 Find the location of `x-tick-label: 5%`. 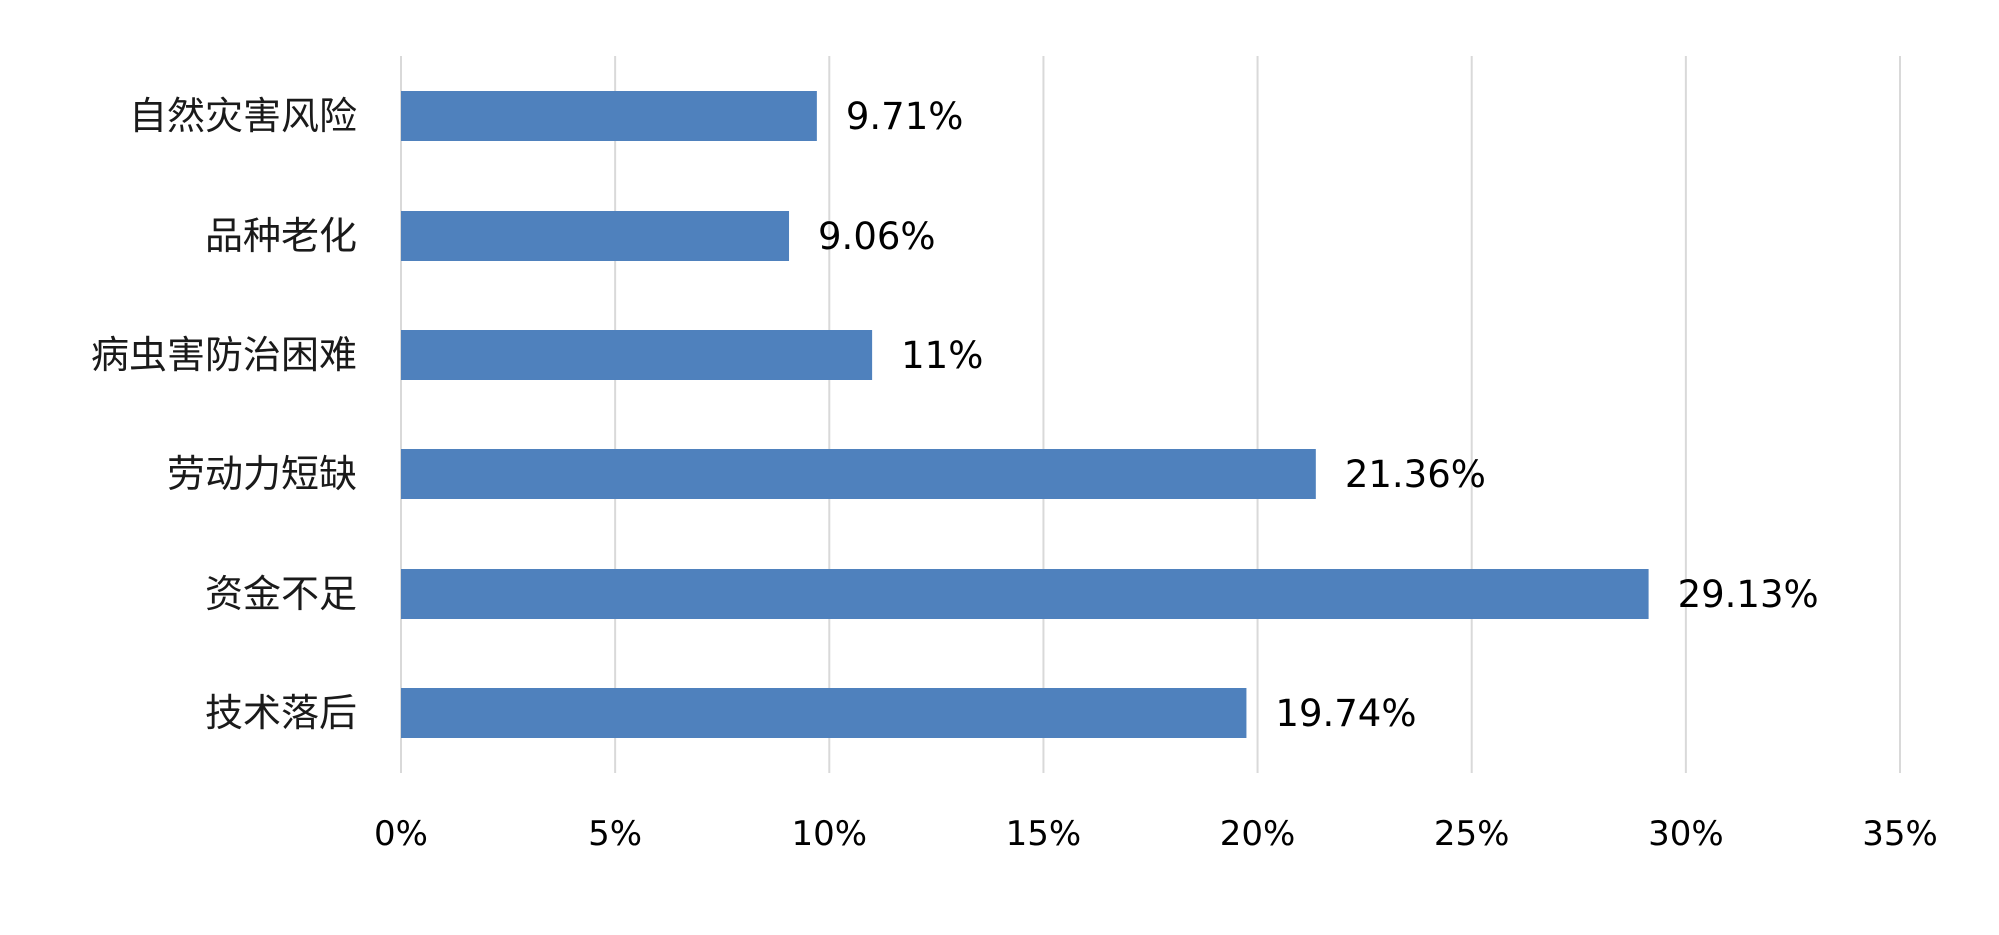

x-tick-label: 5% is located at coordinates (615, 834).